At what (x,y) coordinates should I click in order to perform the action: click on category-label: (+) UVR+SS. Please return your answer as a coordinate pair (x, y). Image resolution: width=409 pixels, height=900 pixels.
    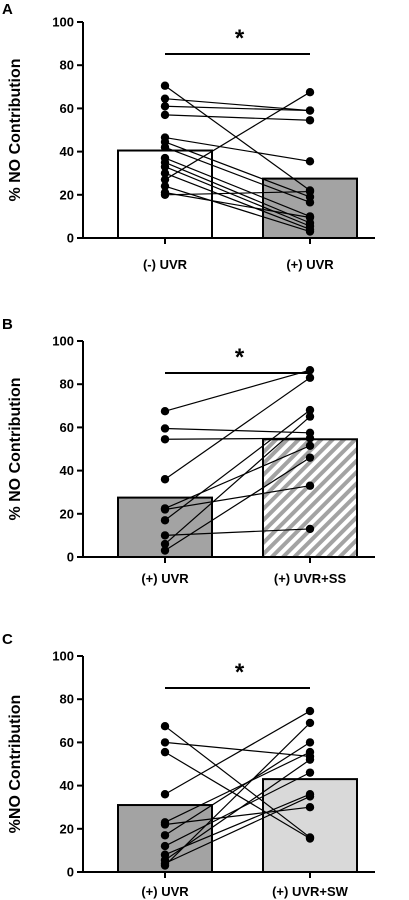
    Looking at the image, I should click on (310, 578).